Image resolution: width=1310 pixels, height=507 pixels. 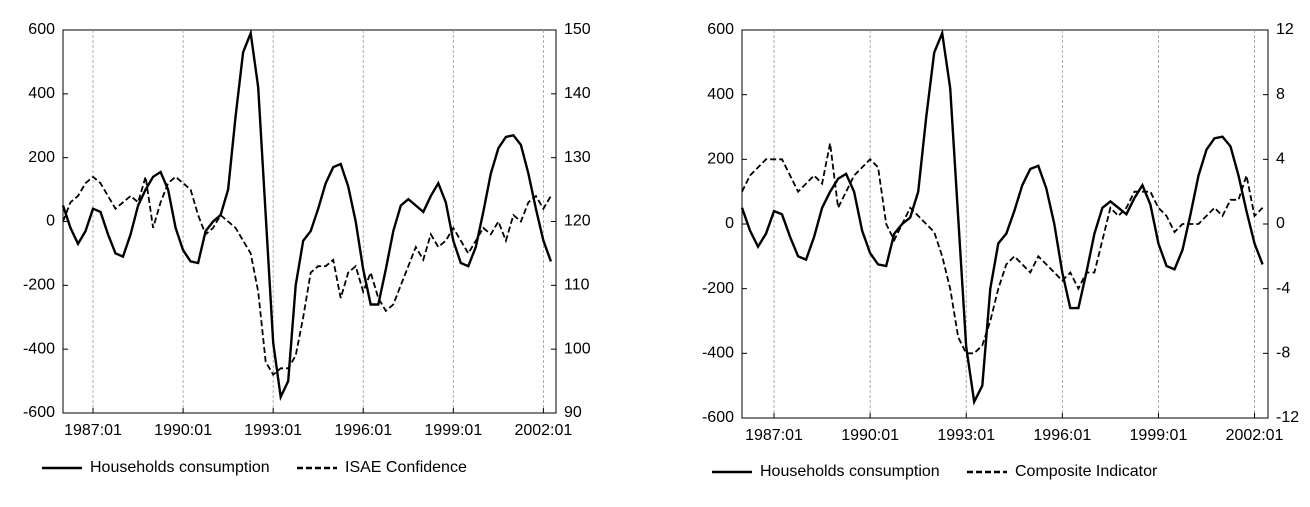 I want to click on series-line, so click(x=307, y=276).